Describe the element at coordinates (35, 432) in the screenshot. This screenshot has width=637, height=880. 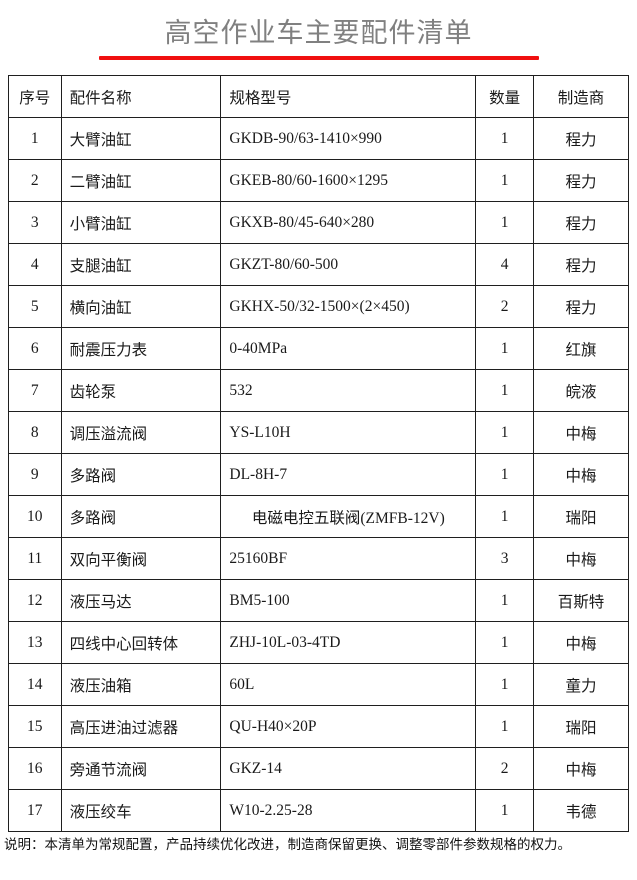
I see `cell-index: 8` at that location.